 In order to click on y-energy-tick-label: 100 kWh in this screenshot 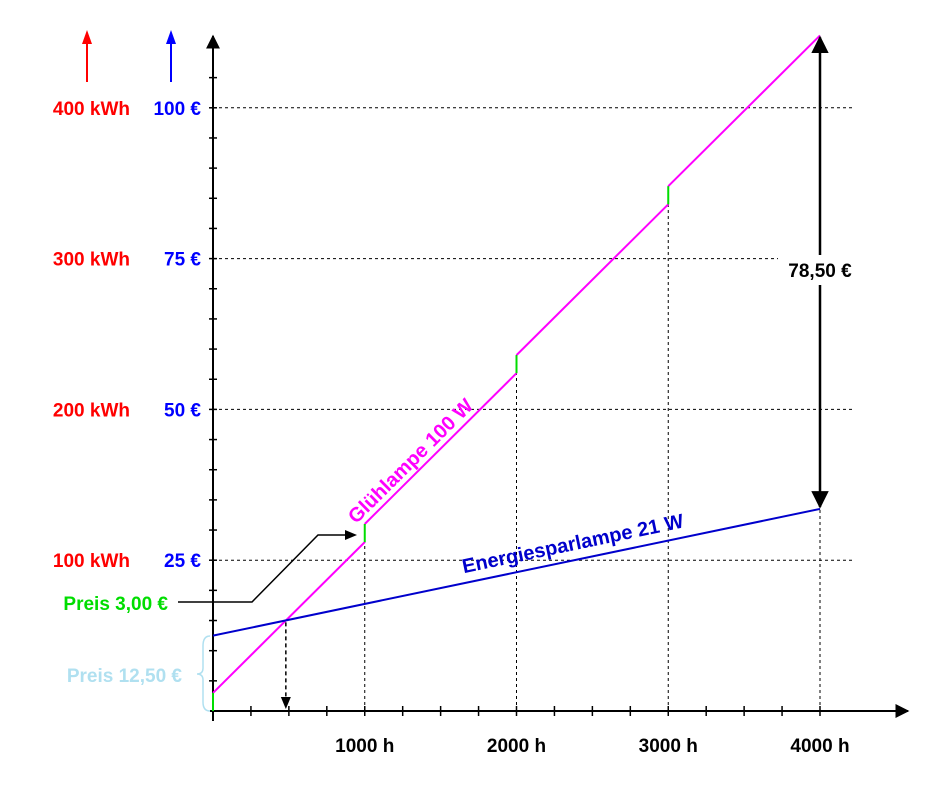, I will do `click(91, 561)`.